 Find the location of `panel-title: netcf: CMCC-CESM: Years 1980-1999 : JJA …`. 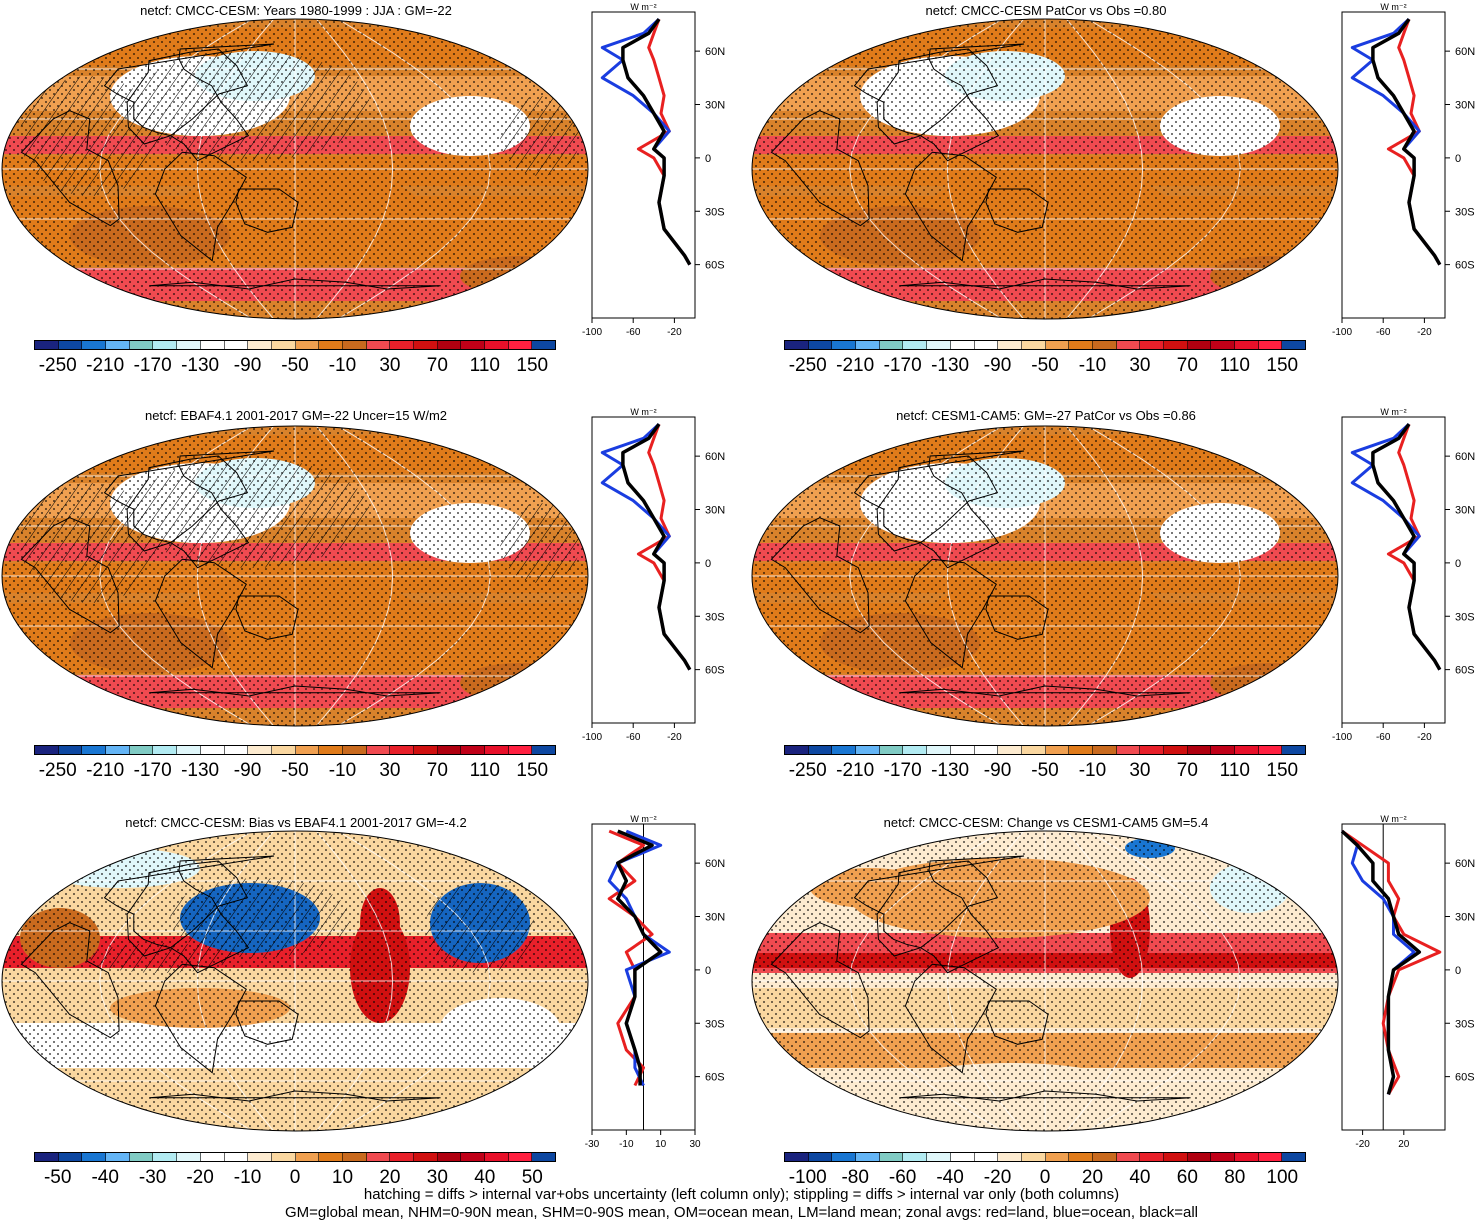

panel-title: netcf: CMCC-CESM: Years 1980-1999 : JJA … is located at coordinates (296, 10).